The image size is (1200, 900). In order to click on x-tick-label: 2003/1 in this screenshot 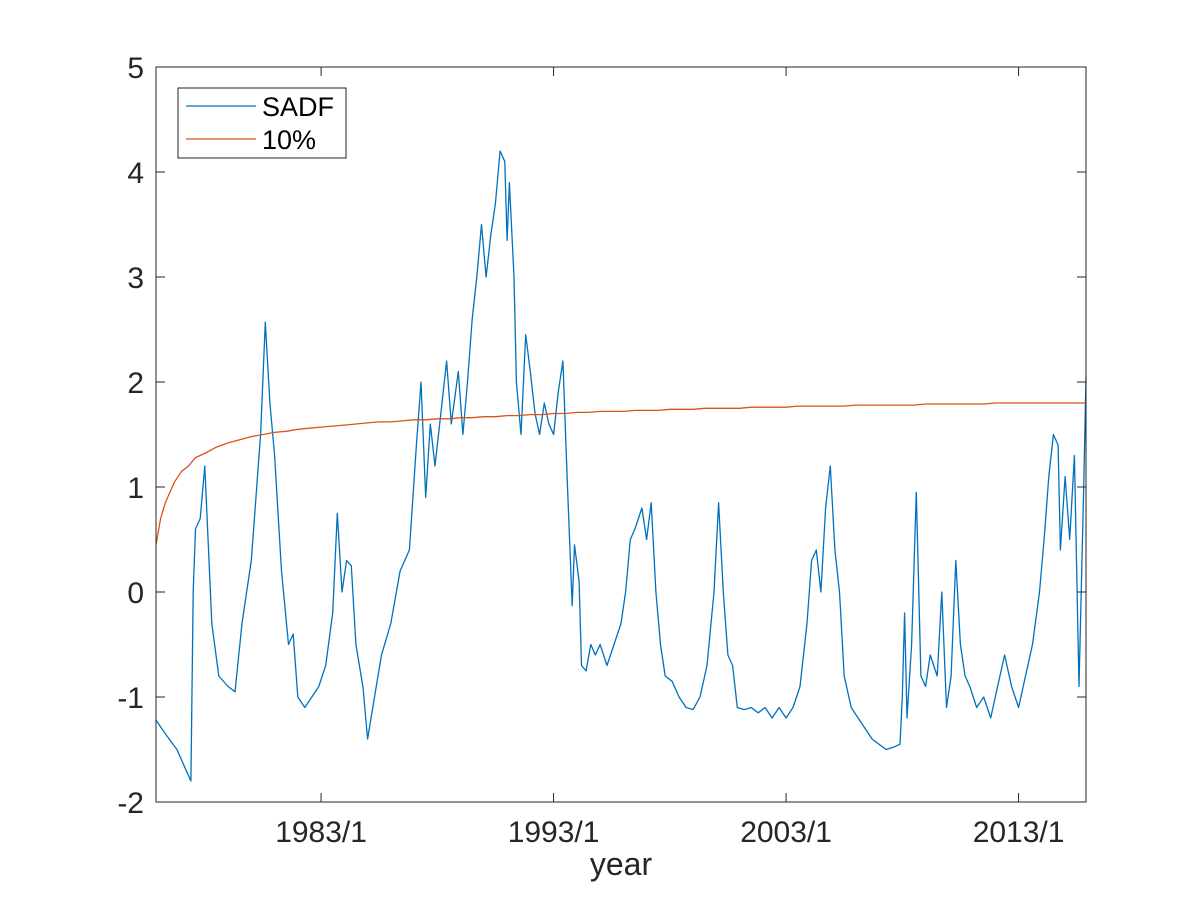, I will do `click(786, 832)`.